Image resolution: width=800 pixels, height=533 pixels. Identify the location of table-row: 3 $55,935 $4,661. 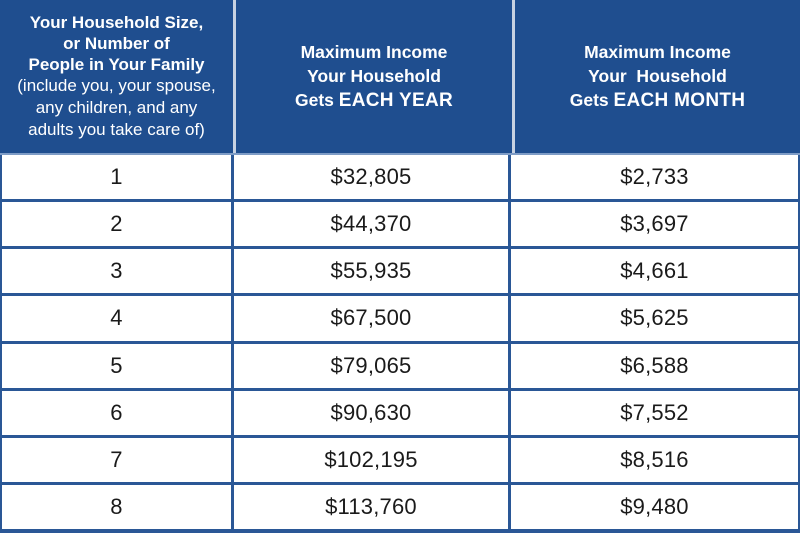
(400, 271).